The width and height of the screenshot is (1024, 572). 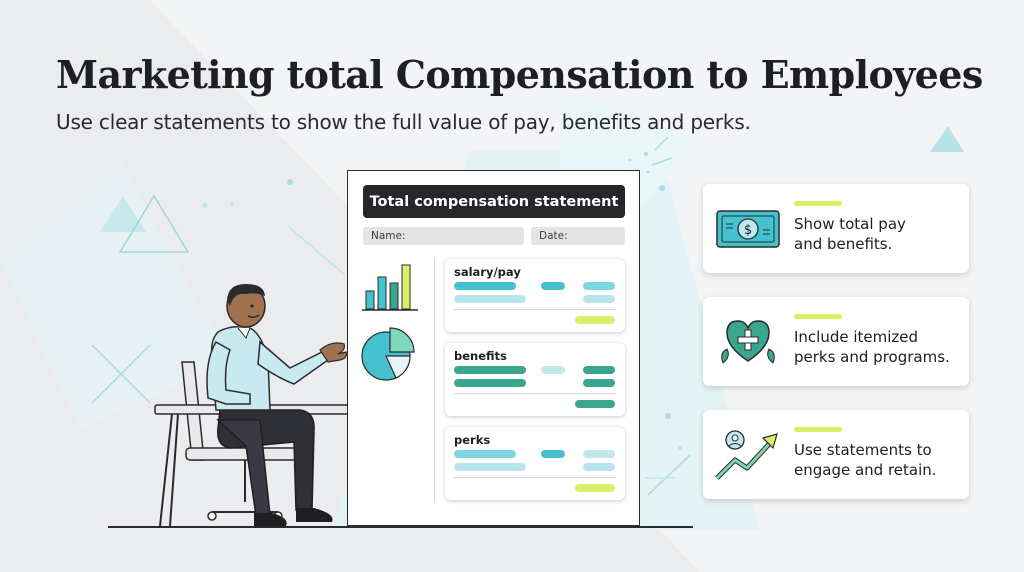 I want to click on employee-illustration, so click(x=271, y=405).